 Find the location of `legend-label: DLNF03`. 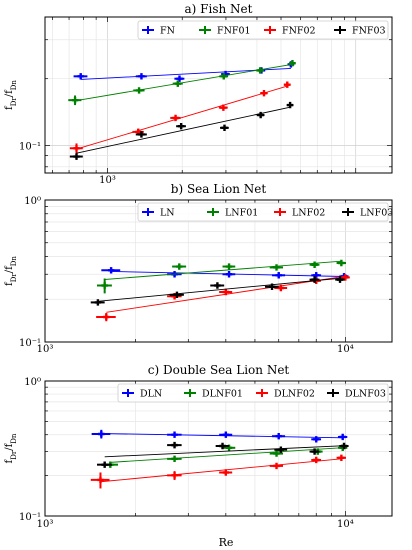

legend-label: DLNF03 is located at coordinates (365, 394).